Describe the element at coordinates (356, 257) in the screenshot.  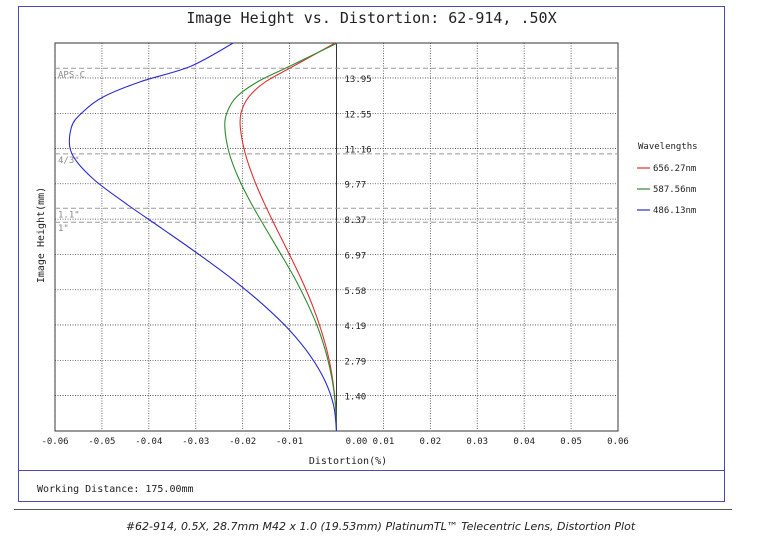
I see `y-tick-label: 6.97` at that location.